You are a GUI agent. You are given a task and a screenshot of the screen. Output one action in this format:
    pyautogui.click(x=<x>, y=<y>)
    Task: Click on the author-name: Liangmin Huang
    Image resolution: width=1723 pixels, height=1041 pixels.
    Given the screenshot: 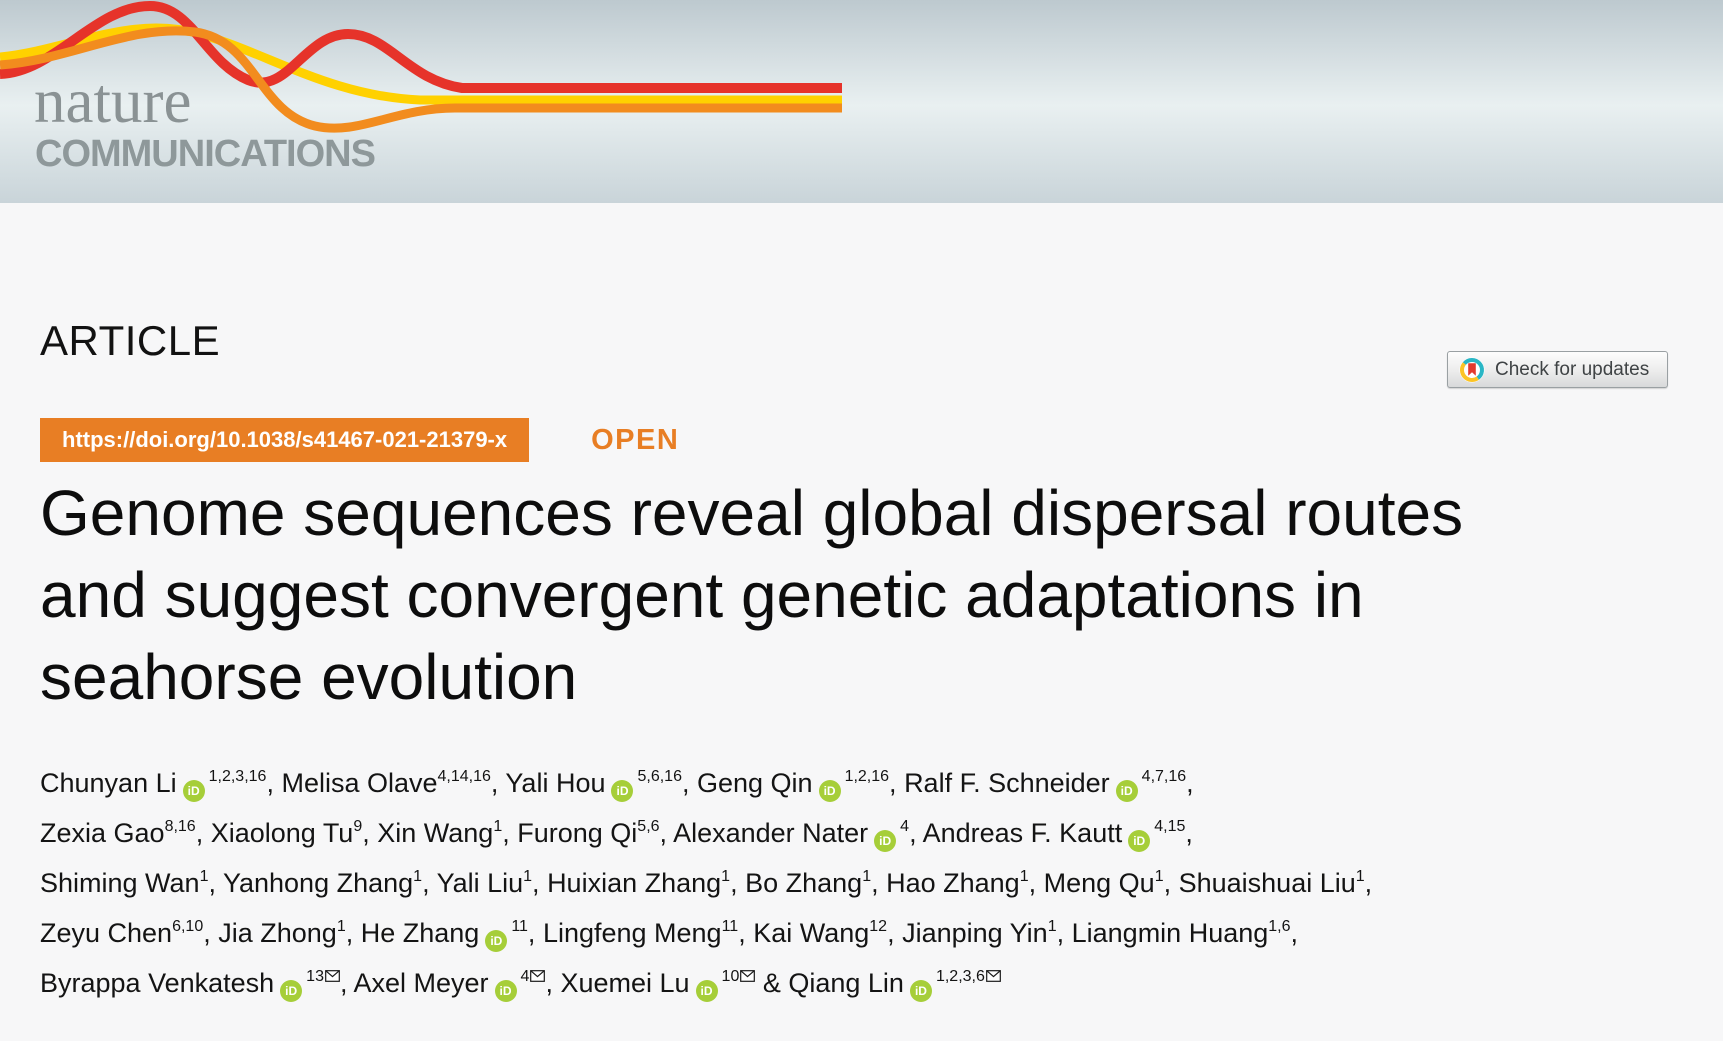 What is the action you would take?
    pyautogui.click(x=1170, y=933)
    